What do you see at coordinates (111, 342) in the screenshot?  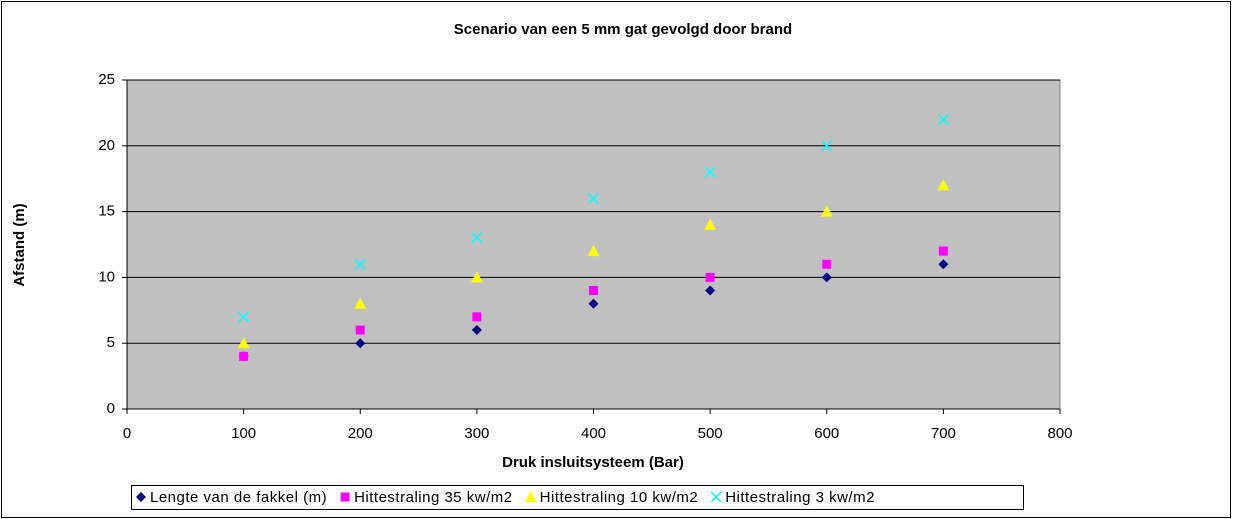 I see `y-tick-label: 5` at bounding box center [111, 342].